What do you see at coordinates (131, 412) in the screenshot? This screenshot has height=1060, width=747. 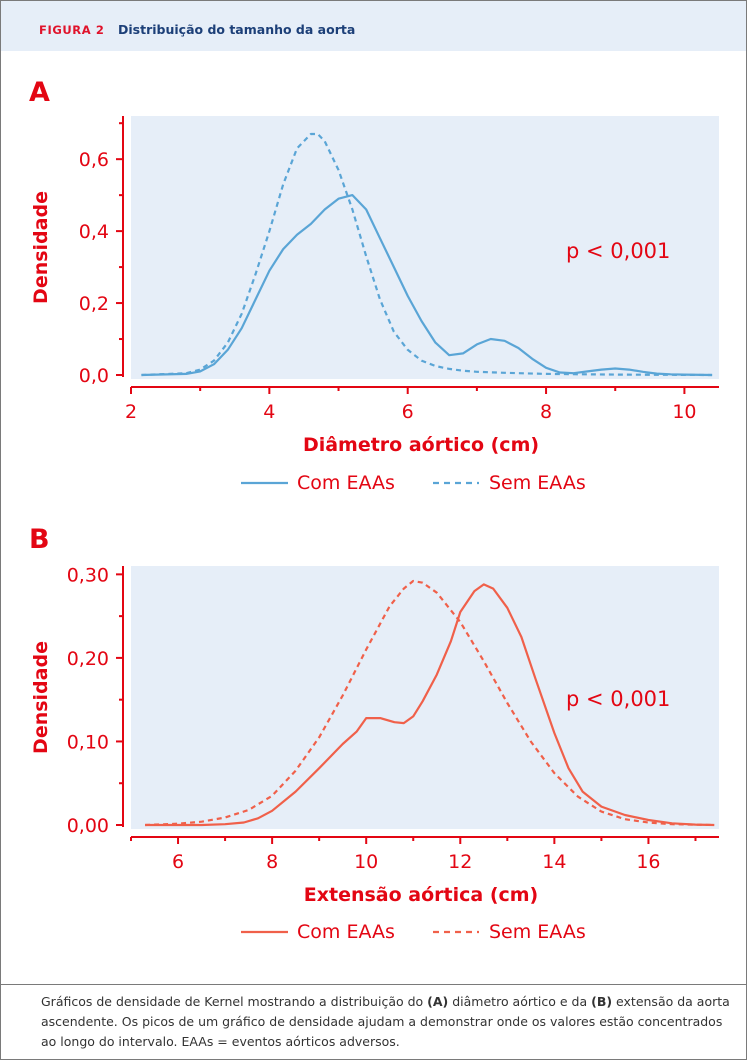 I see `x-tick-label: 2` at bounding box center [131, 412].